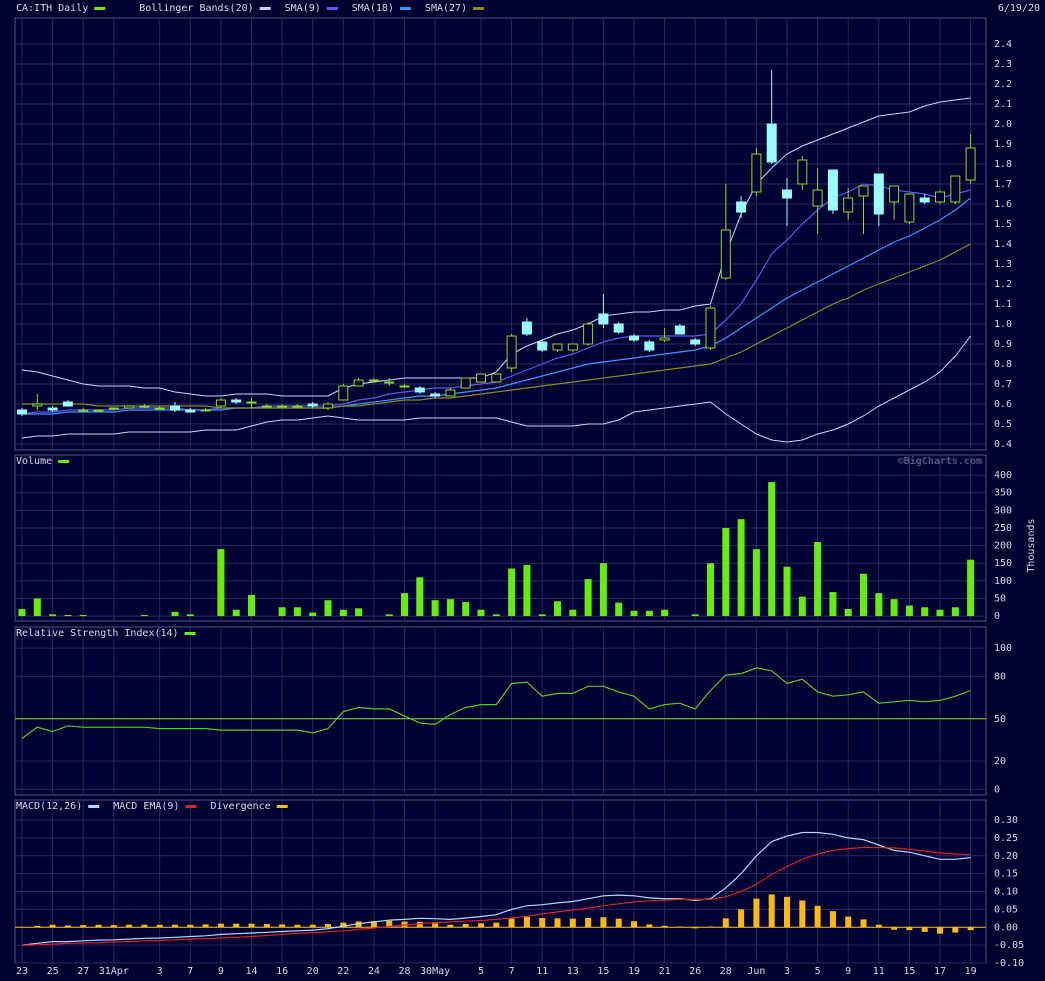 This screenshot has width=1045, height=981. Describe the element at coordinates (52, 8) in the screenshot. I see `legend-label: CA:ITH Daily` at that location.